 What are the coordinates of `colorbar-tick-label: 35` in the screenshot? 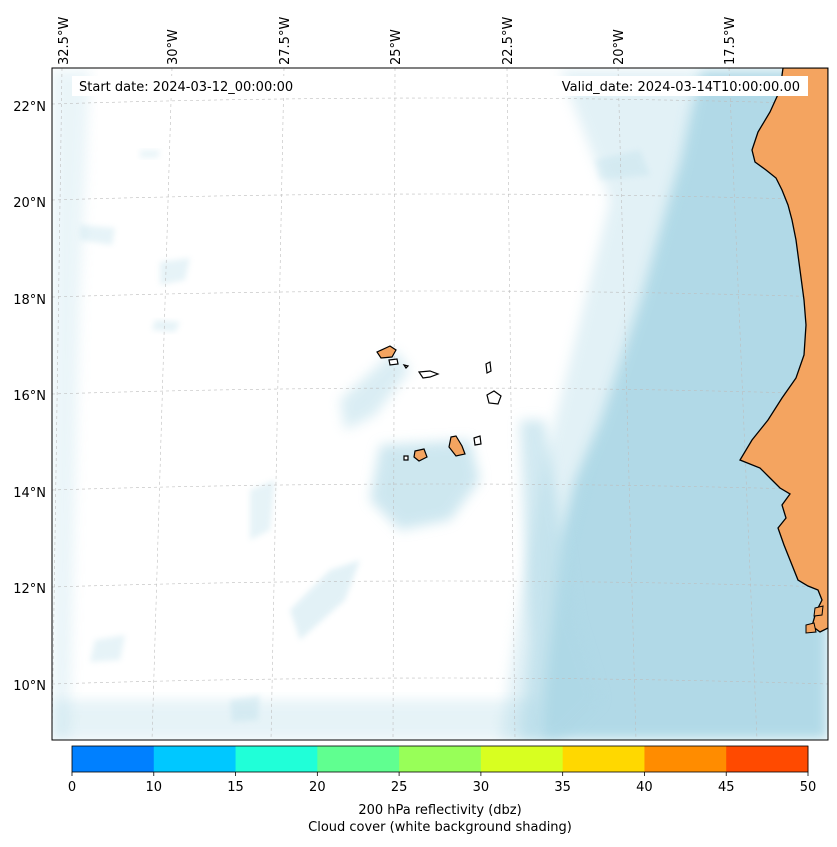 It's located at (562, 787).